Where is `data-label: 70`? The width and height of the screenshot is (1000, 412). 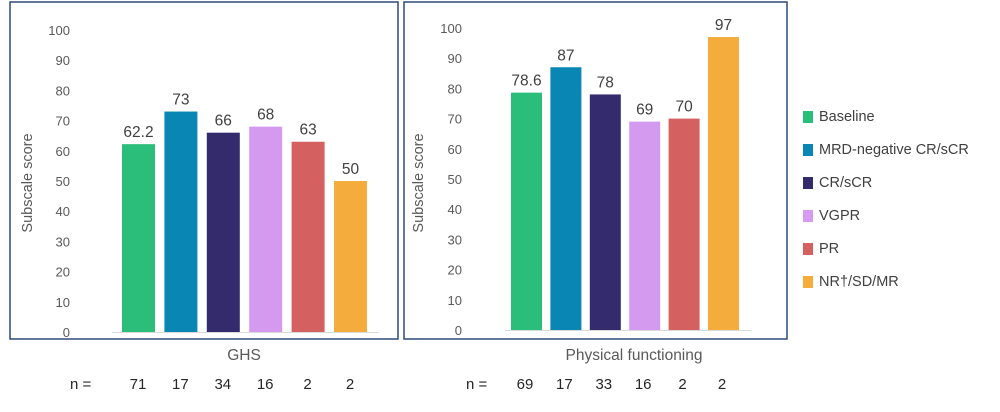
data-label: 70 is located at coordinates (684, 107).